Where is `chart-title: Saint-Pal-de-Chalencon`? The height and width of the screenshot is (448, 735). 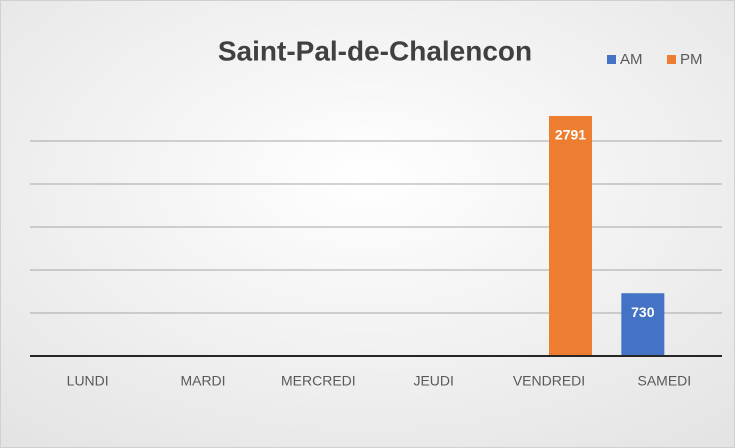
chart-title: Saint-Pal-de-Chalencon is located at coordinates (375, 50).